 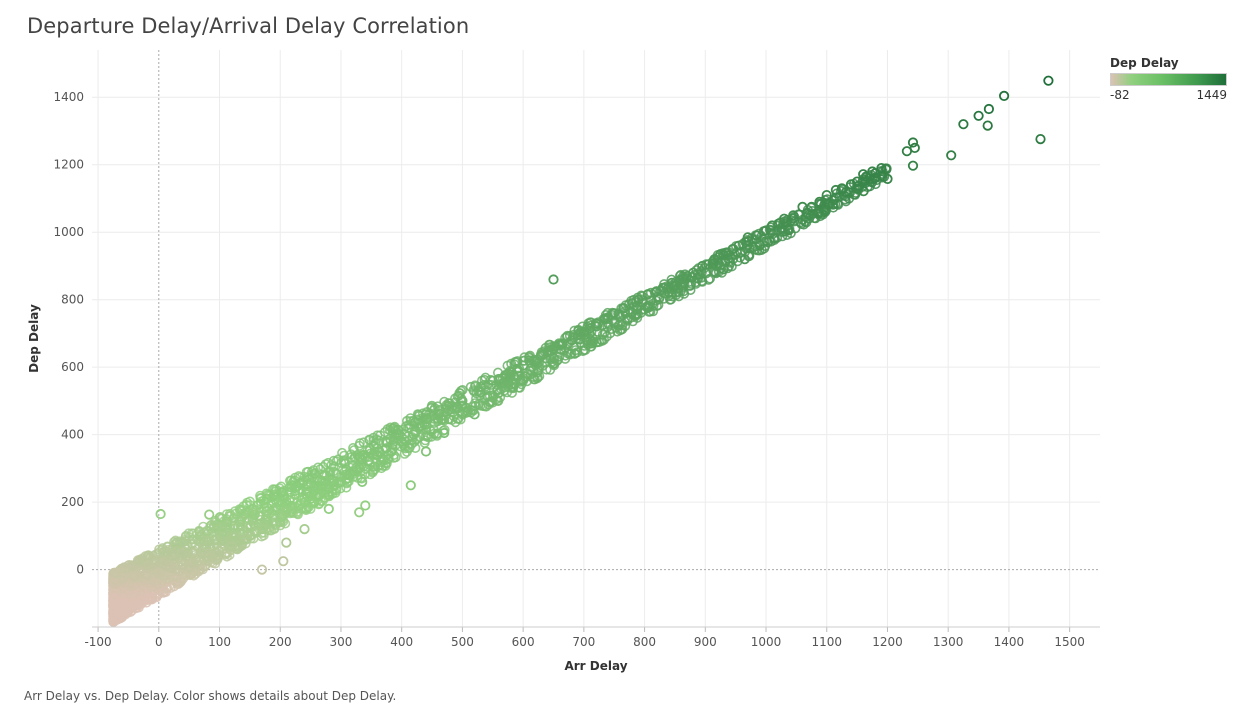 What do you see at coordinates (1170, 79) in the screenshot?
I see `color-legend: Dep Delay -82 1449` at bounding box center [1170, 79].